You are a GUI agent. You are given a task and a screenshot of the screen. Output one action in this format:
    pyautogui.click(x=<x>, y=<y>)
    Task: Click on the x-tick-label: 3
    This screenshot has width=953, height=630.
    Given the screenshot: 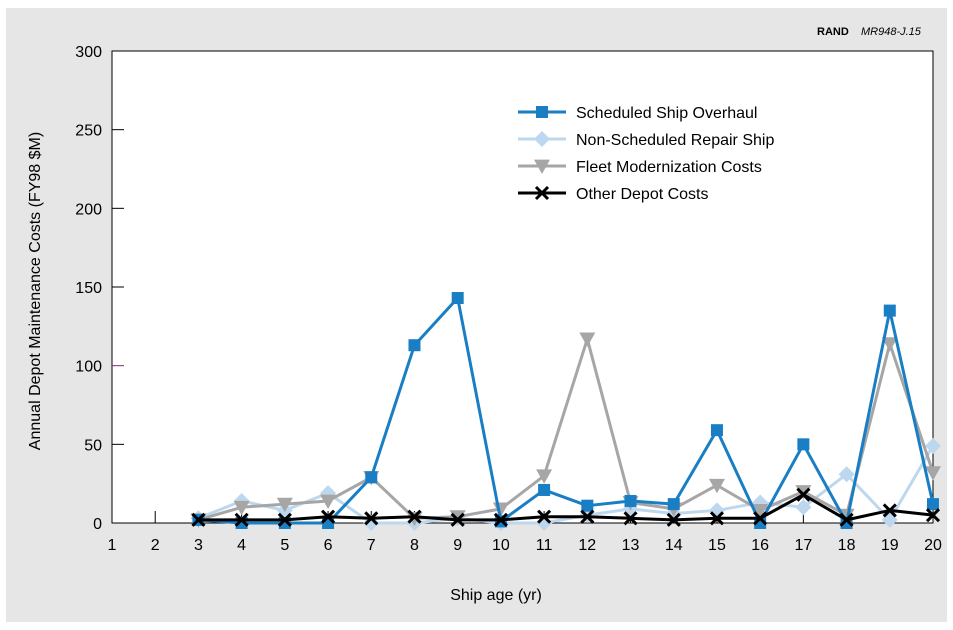 What is the action you would take?
    pyautogui.click(x=198, y=545)
    